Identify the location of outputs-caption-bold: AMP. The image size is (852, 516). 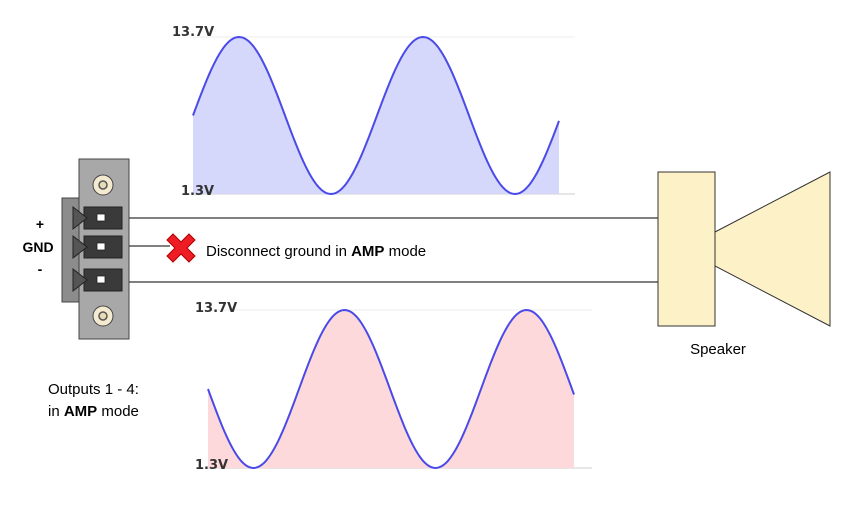
(80, 411).